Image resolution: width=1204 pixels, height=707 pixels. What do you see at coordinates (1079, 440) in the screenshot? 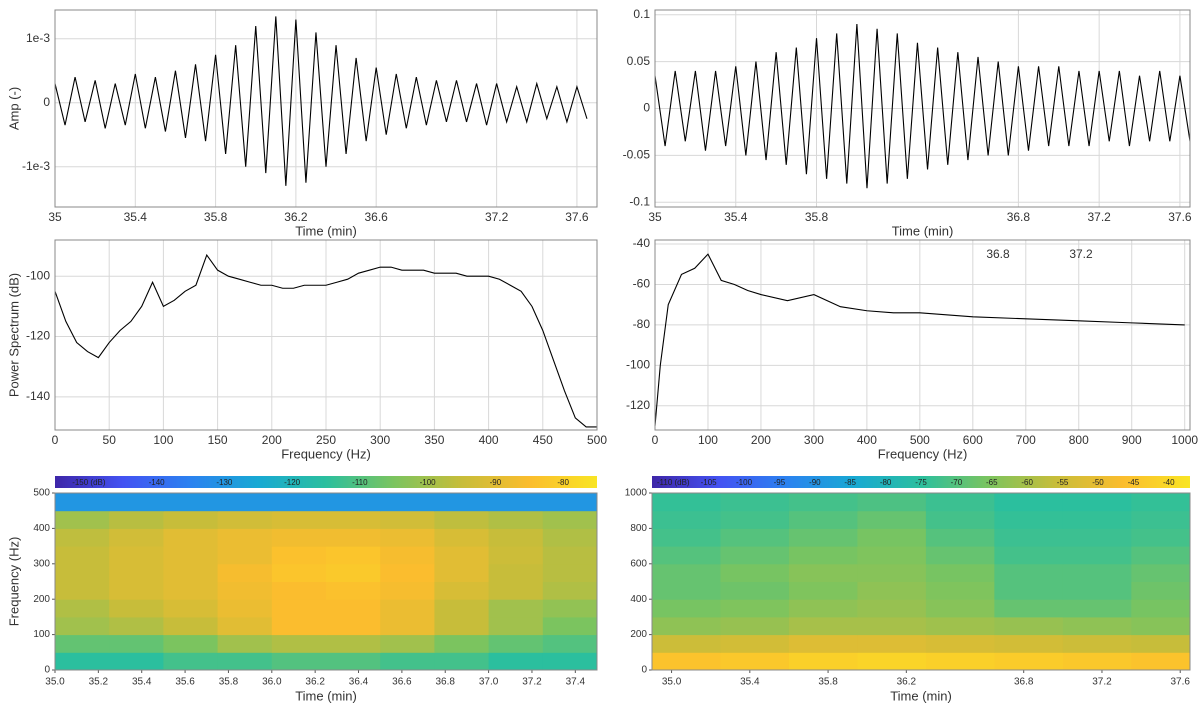
I see `x-tick-label: 800` at bounding box center [1079, 440].